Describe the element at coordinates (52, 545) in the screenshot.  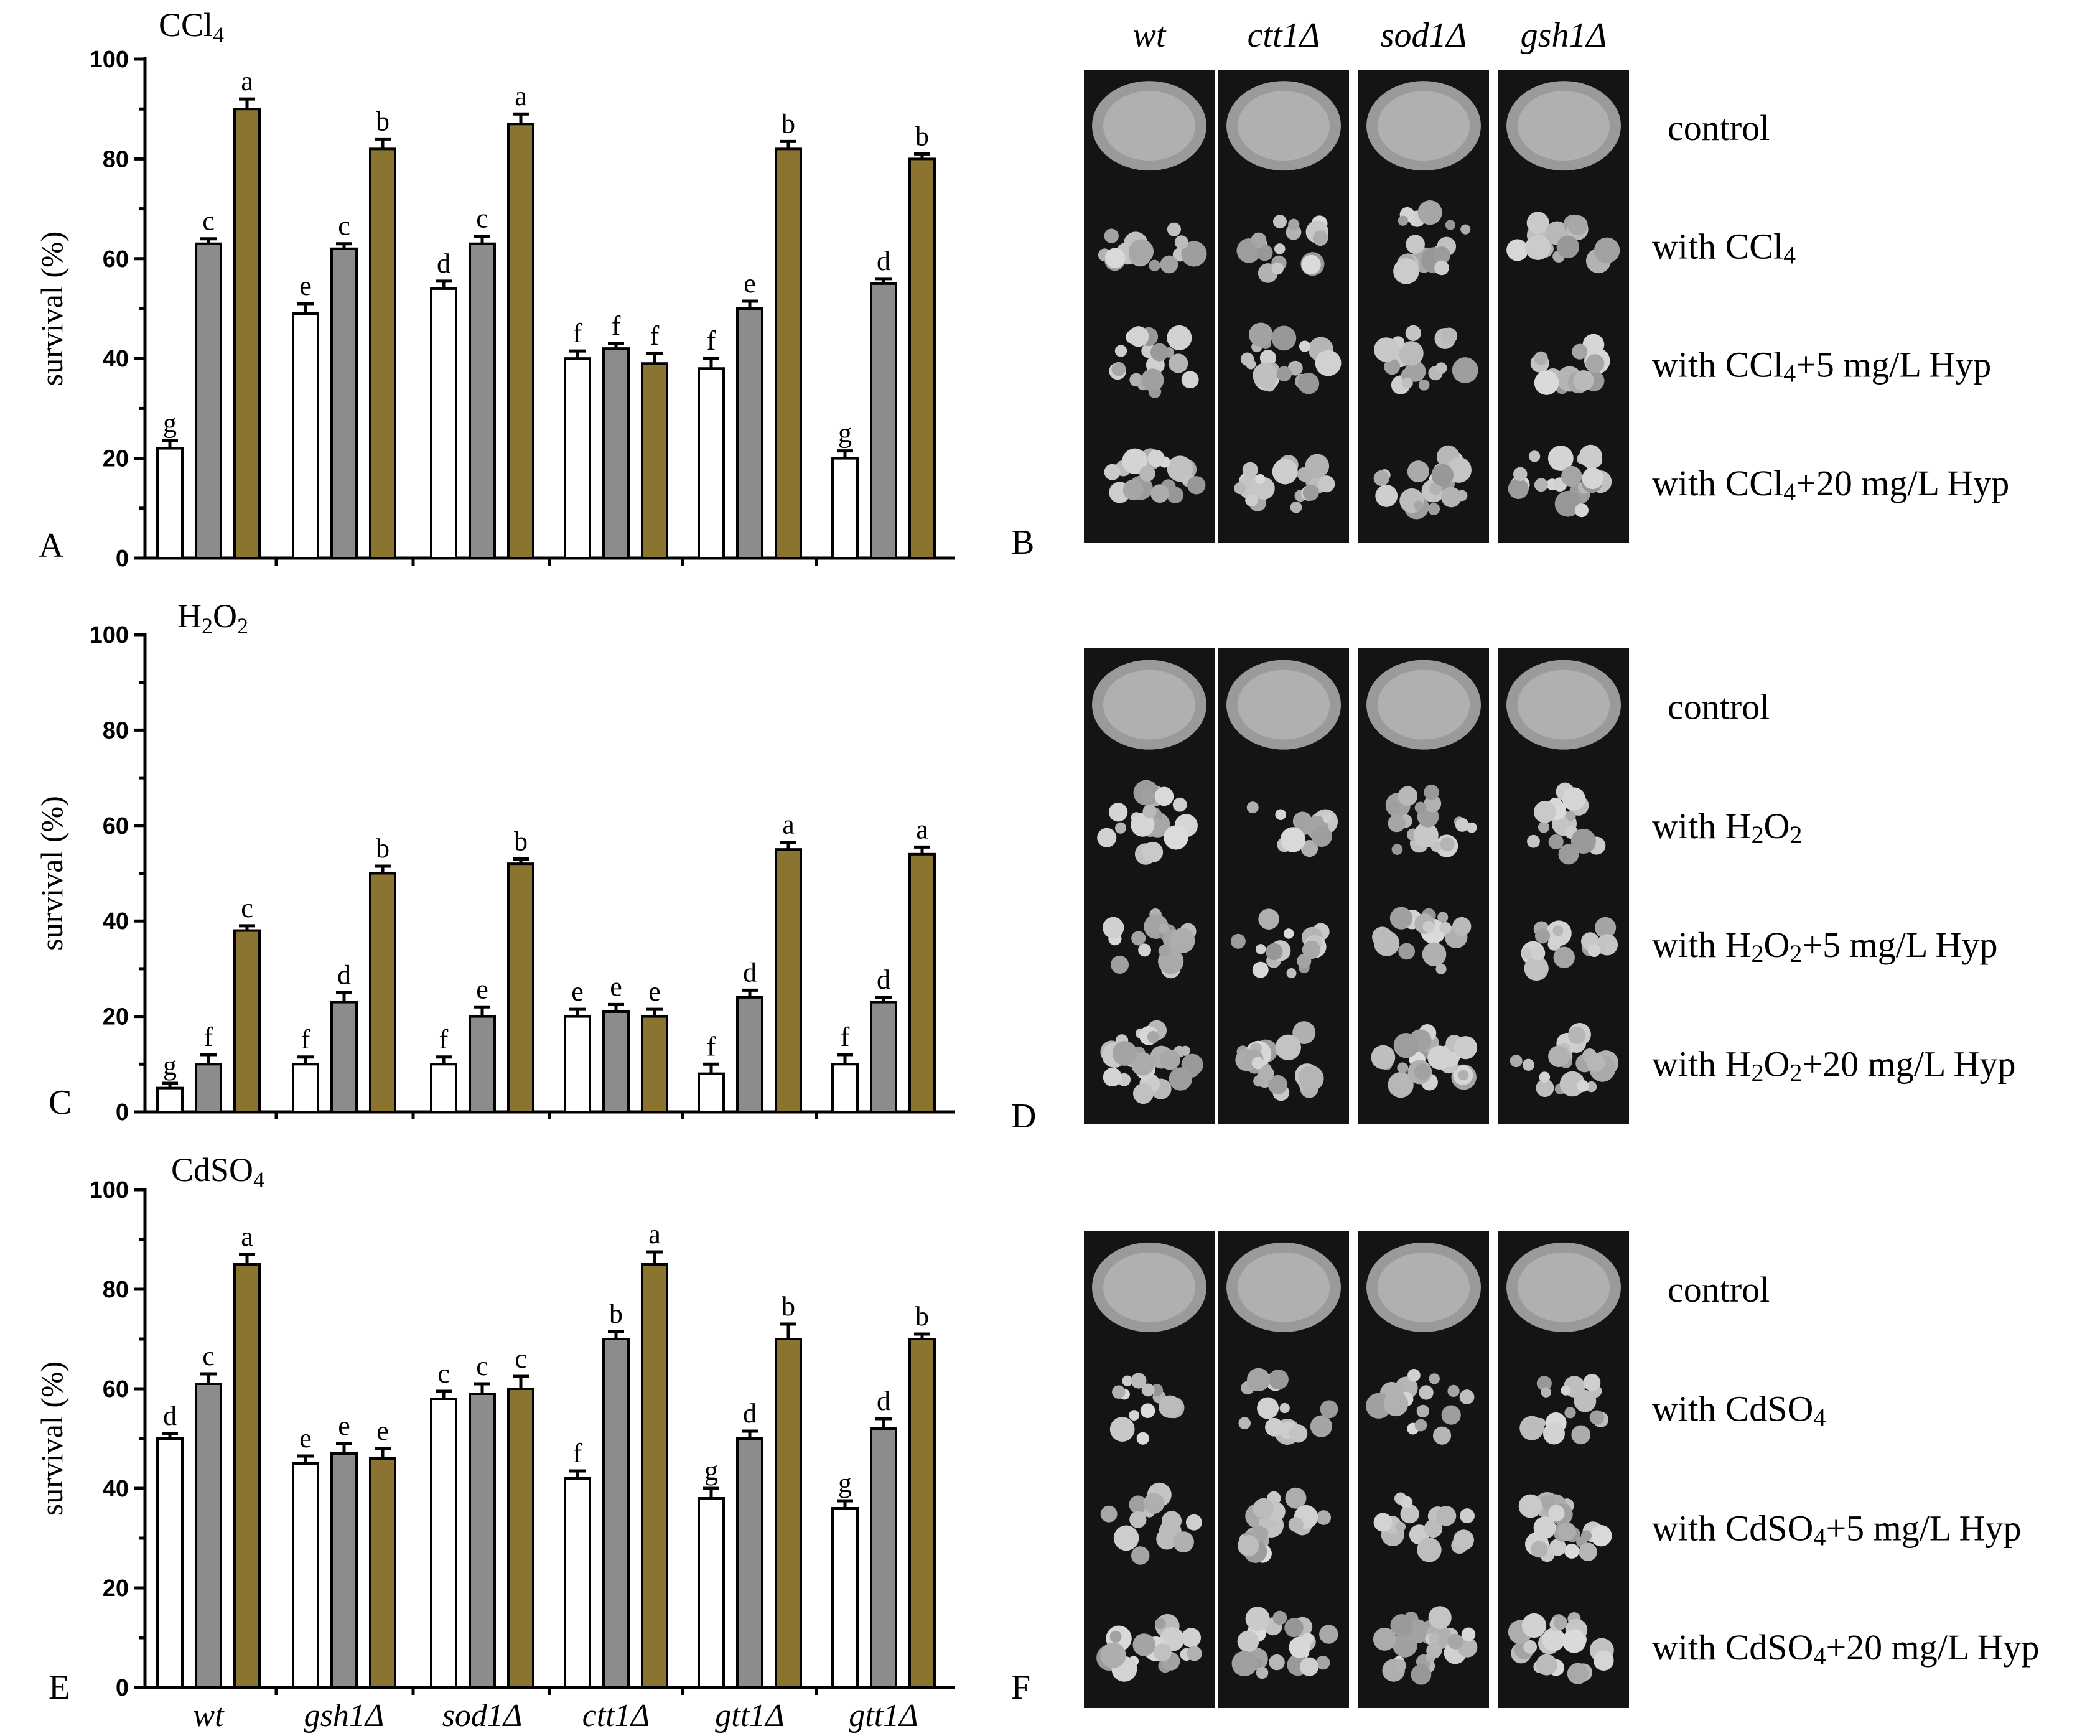
I see `panel-letter: A` at that location.